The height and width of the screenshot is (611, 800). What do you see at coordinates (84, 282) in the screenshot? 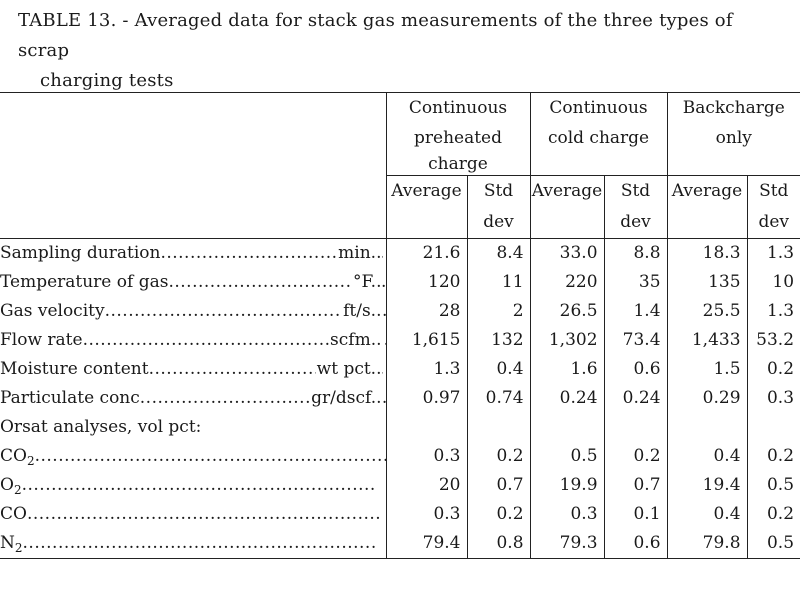
I see `row-label-text: Temperature of gas` at bounding box center [84, 282].